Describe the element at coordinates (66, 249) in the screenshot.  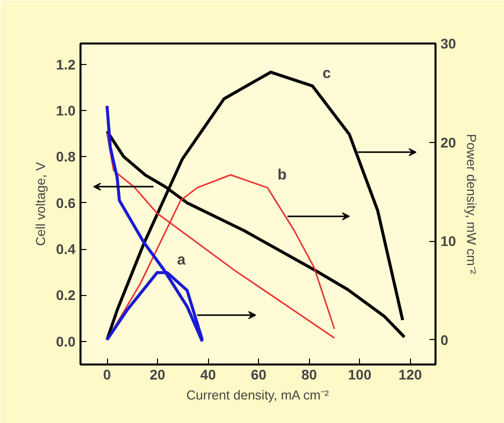
I see `y-tick-label: 0.4` at that location.